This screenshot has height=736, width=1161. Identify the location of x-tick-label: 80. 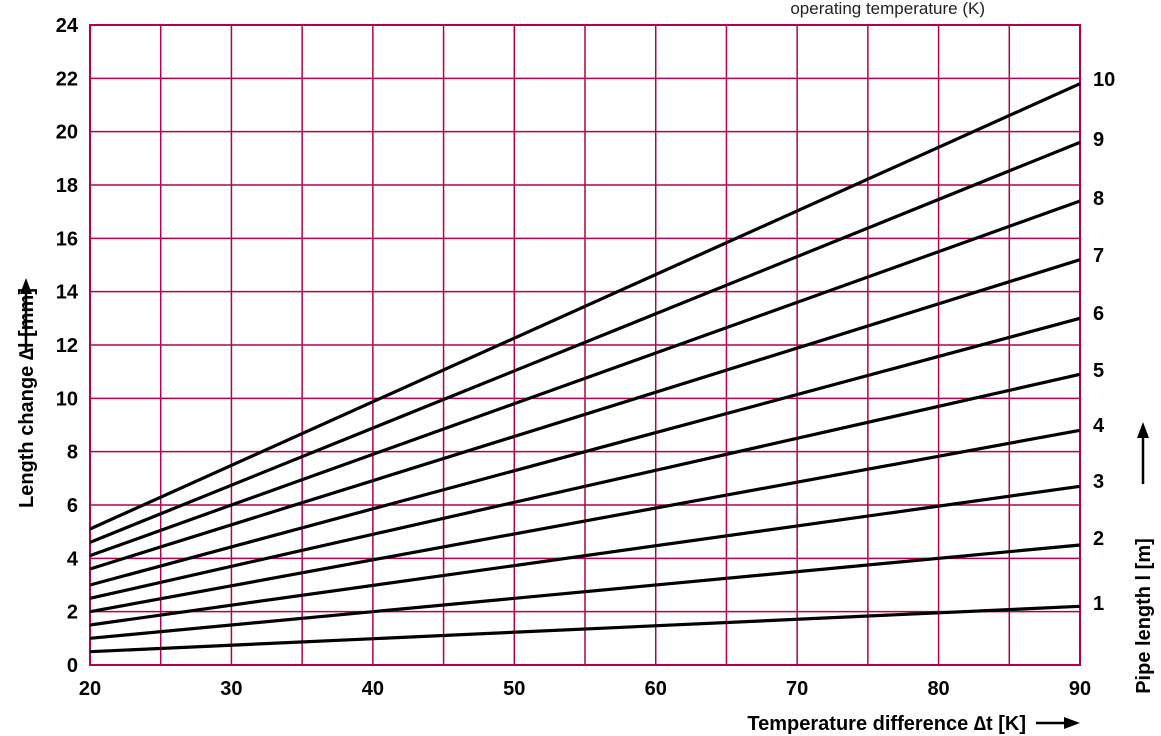
(938, 689).